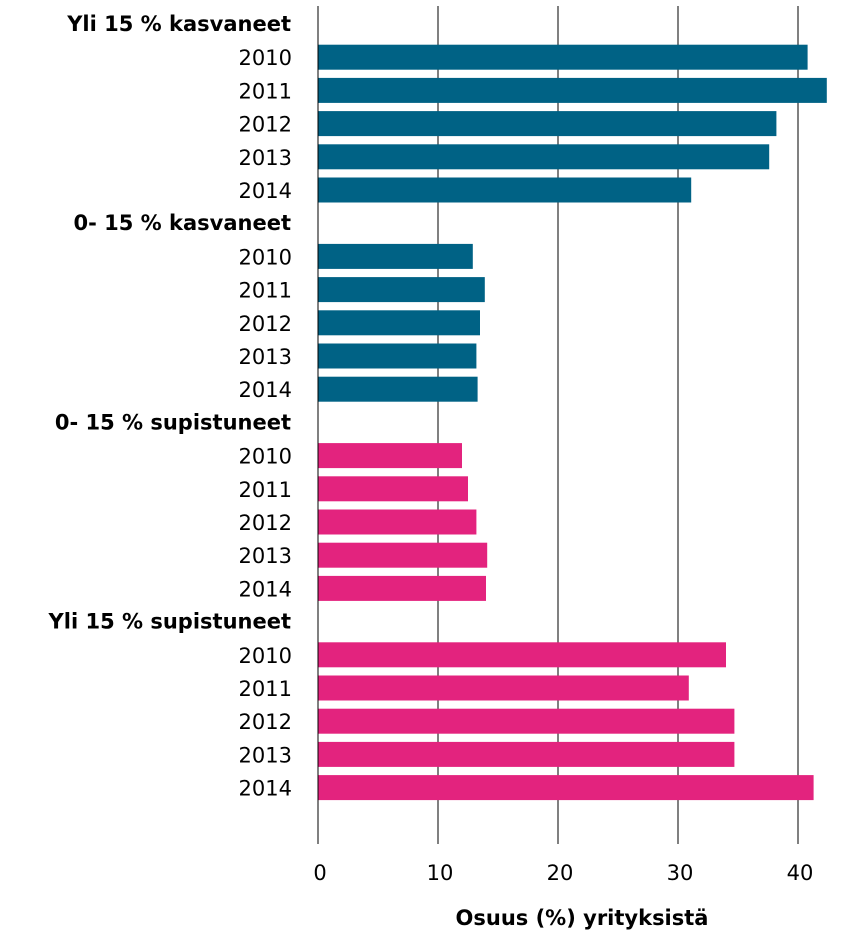 This screenshot has width=849, height=937. What do you see at coordinates (582, 918) in the screenshot?
I see `x-axis-title: Osuus (%) yrityksistä` at bounding box center [582, 918].